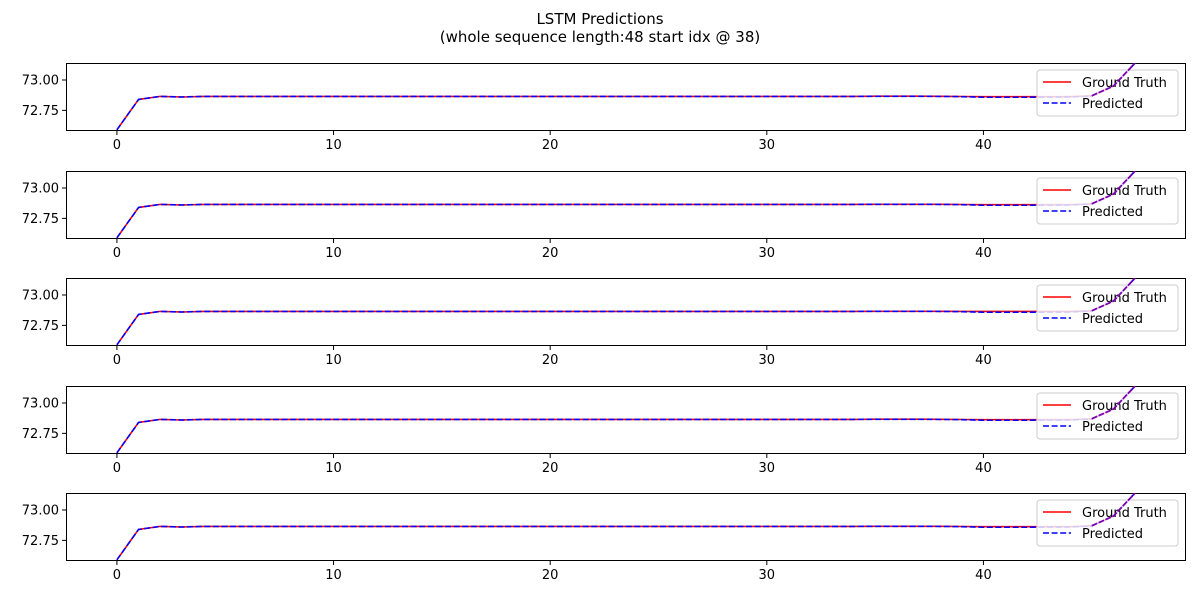 This screenshot has width=1200, height=600. What do you see at coordinates (599, 19) in the screenshot?
I see `figure-title: LSTM Predictions` at bounding box center [599, 19].